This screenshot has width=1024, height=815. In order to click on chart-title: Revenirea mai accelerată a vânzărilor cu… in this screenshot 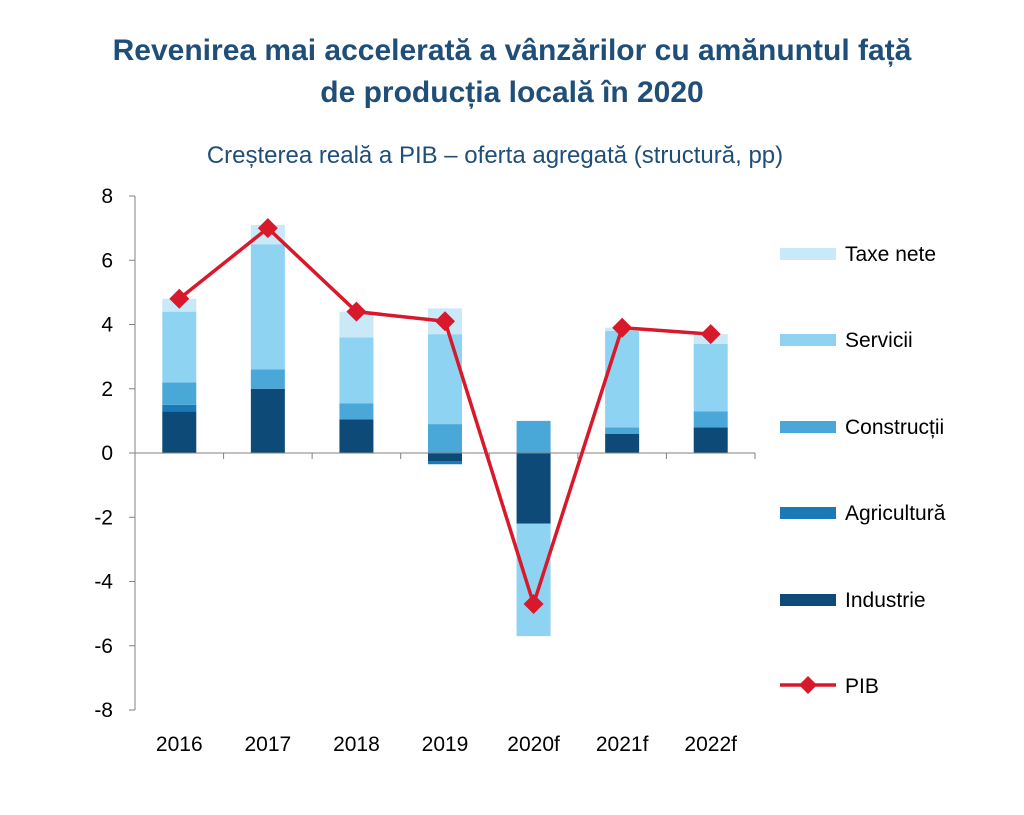, I will do `click(512, 72)`.